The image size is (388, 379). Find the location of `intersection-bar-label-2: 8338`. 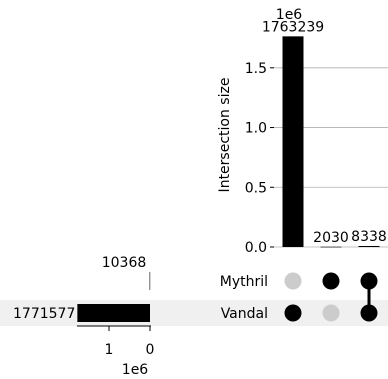

intersection-bar-label-2: 8338 is located at coordinates (369, 237).